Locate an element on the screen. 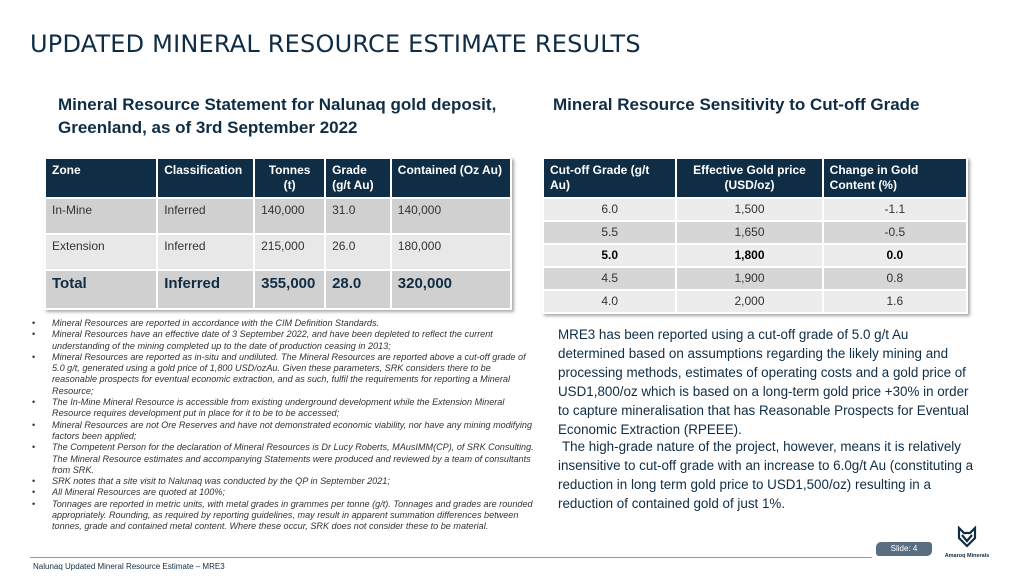 The image size is (1024, 579). cell: 2,000 is located at coordinates (749, 301).